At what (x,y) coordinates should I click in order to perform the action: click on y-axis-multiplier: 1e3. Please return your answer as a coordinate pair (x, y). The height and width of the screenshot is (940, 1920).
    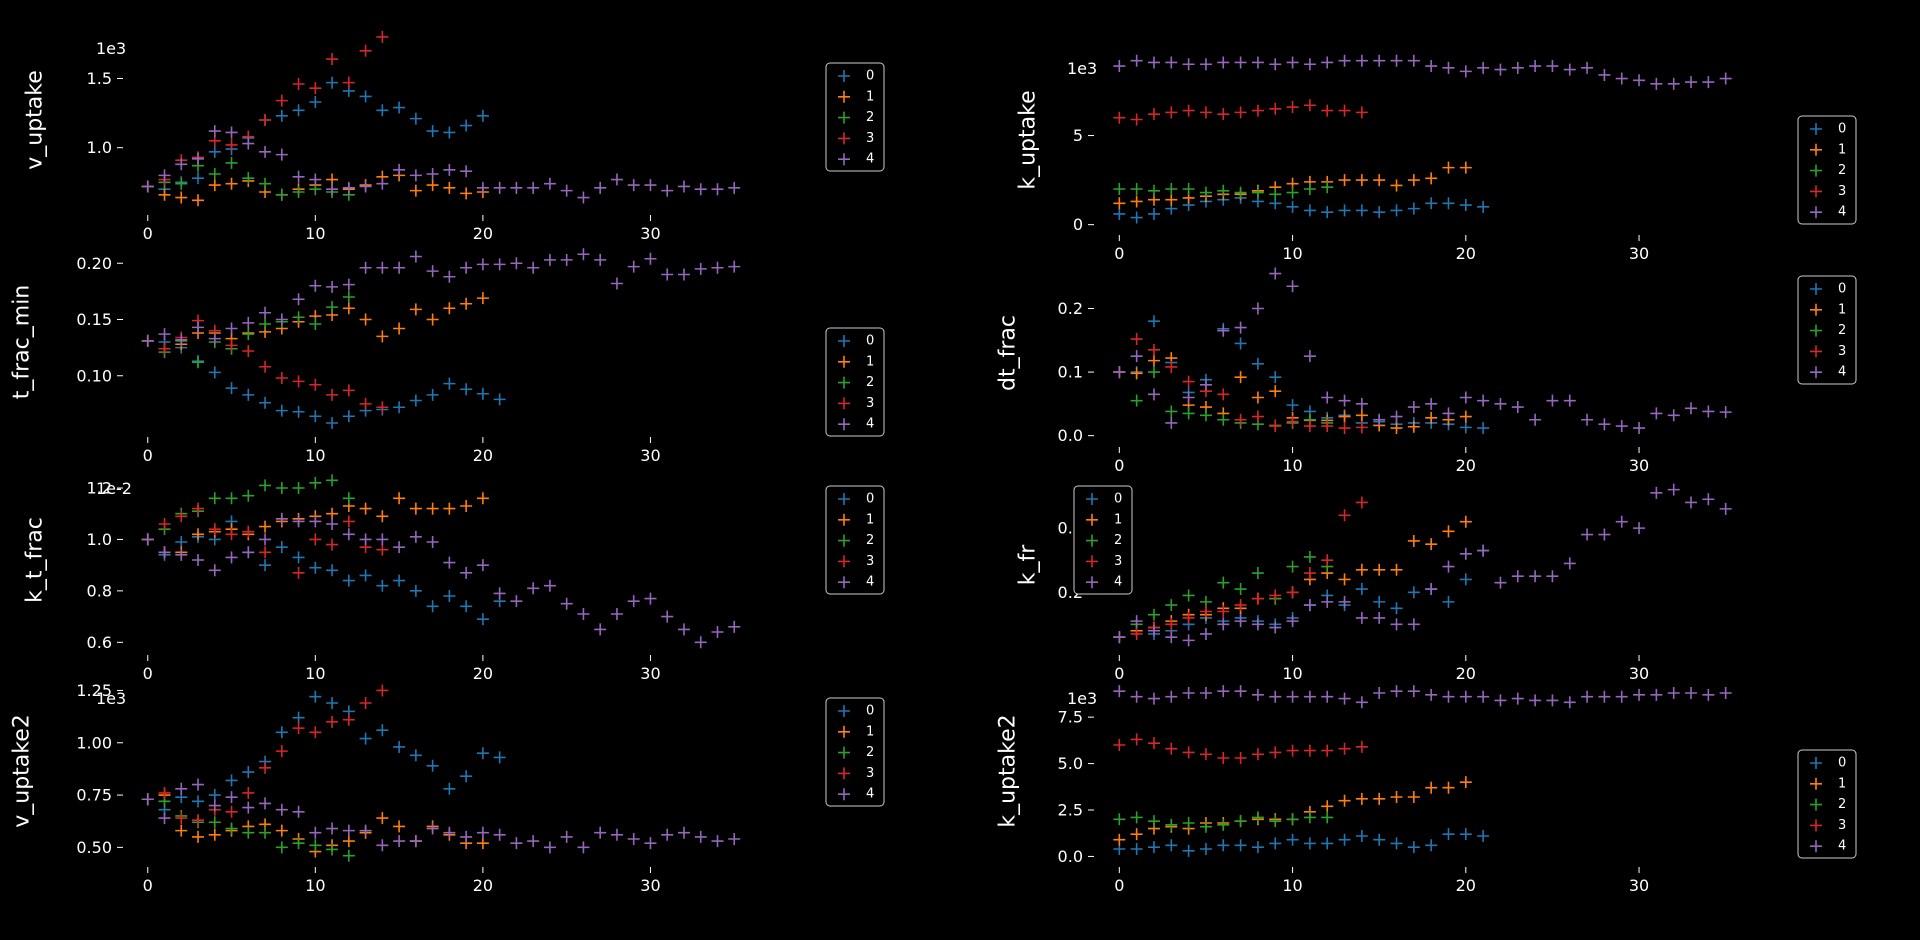
    Looking at the image, I should click on (111, 698).